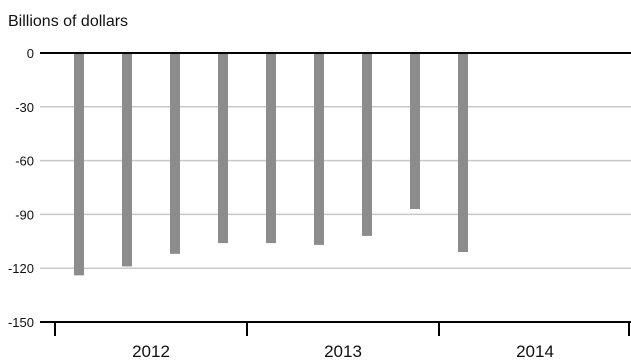 This screenshot has width=631, height=362. I want to click on y-tick-label: -60, so click(24, 161).